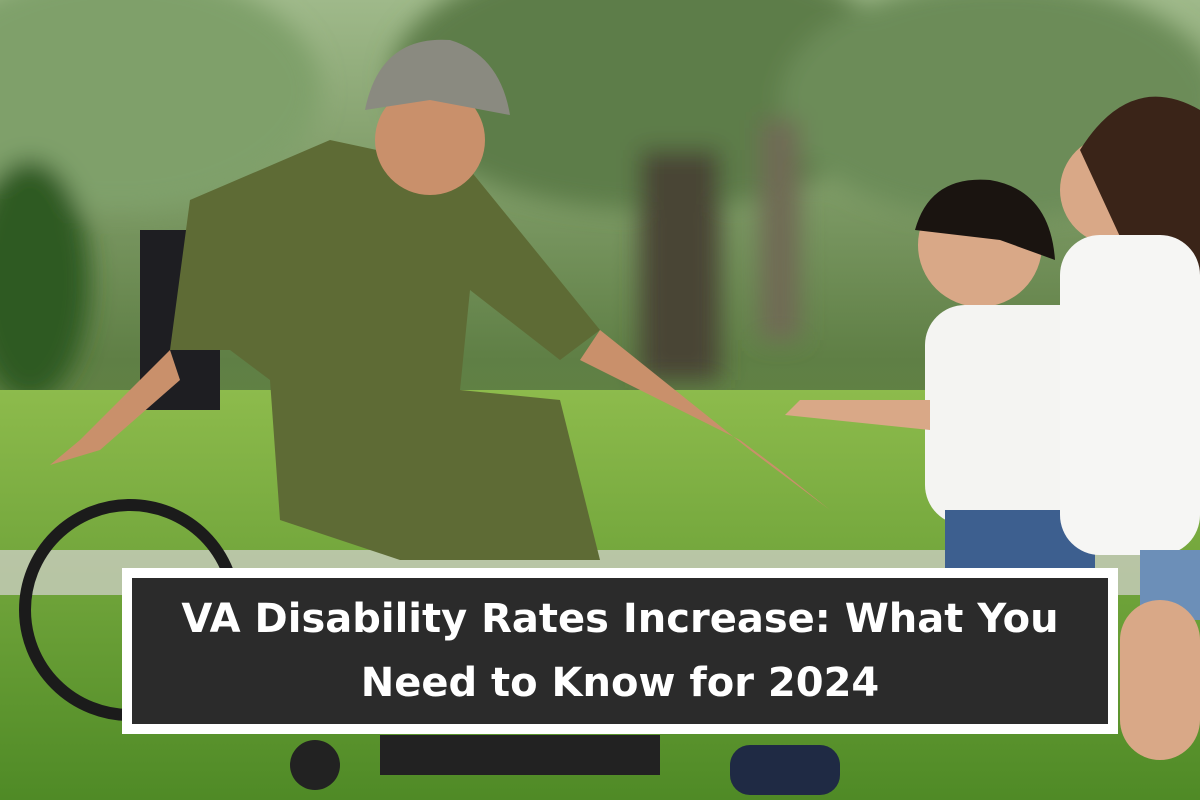  What do you see at coordinates (620, 619) in the screenshot?
I see `title-line: VA Disability Rates Increase: What You` at bounding box center [620, 619].